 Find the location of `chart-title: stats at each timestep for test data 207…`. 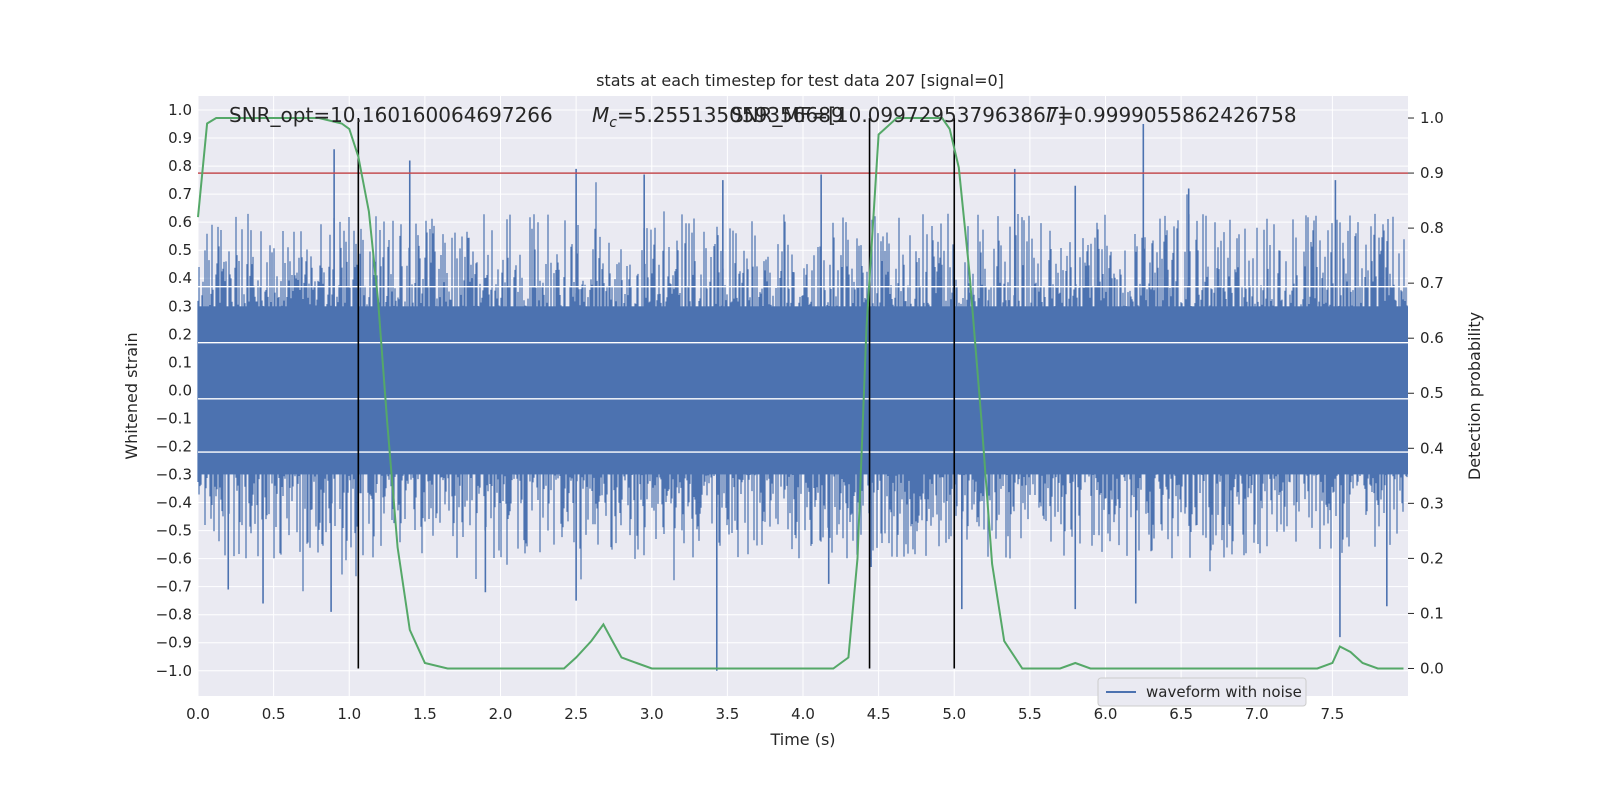

chart-title: stats at each timestep for test data 207… is located at coordinates (800, 80).